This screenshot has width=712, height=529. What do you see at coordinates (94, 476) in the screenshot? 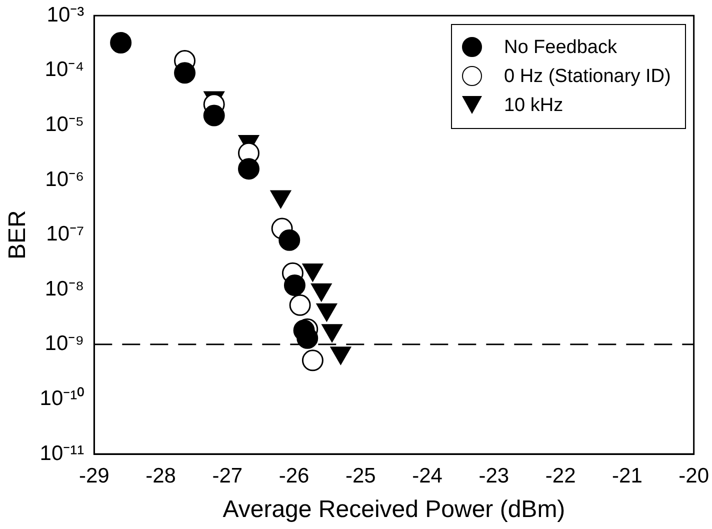
I see `x-tick-label: -29` at bounding box center [94, 476].